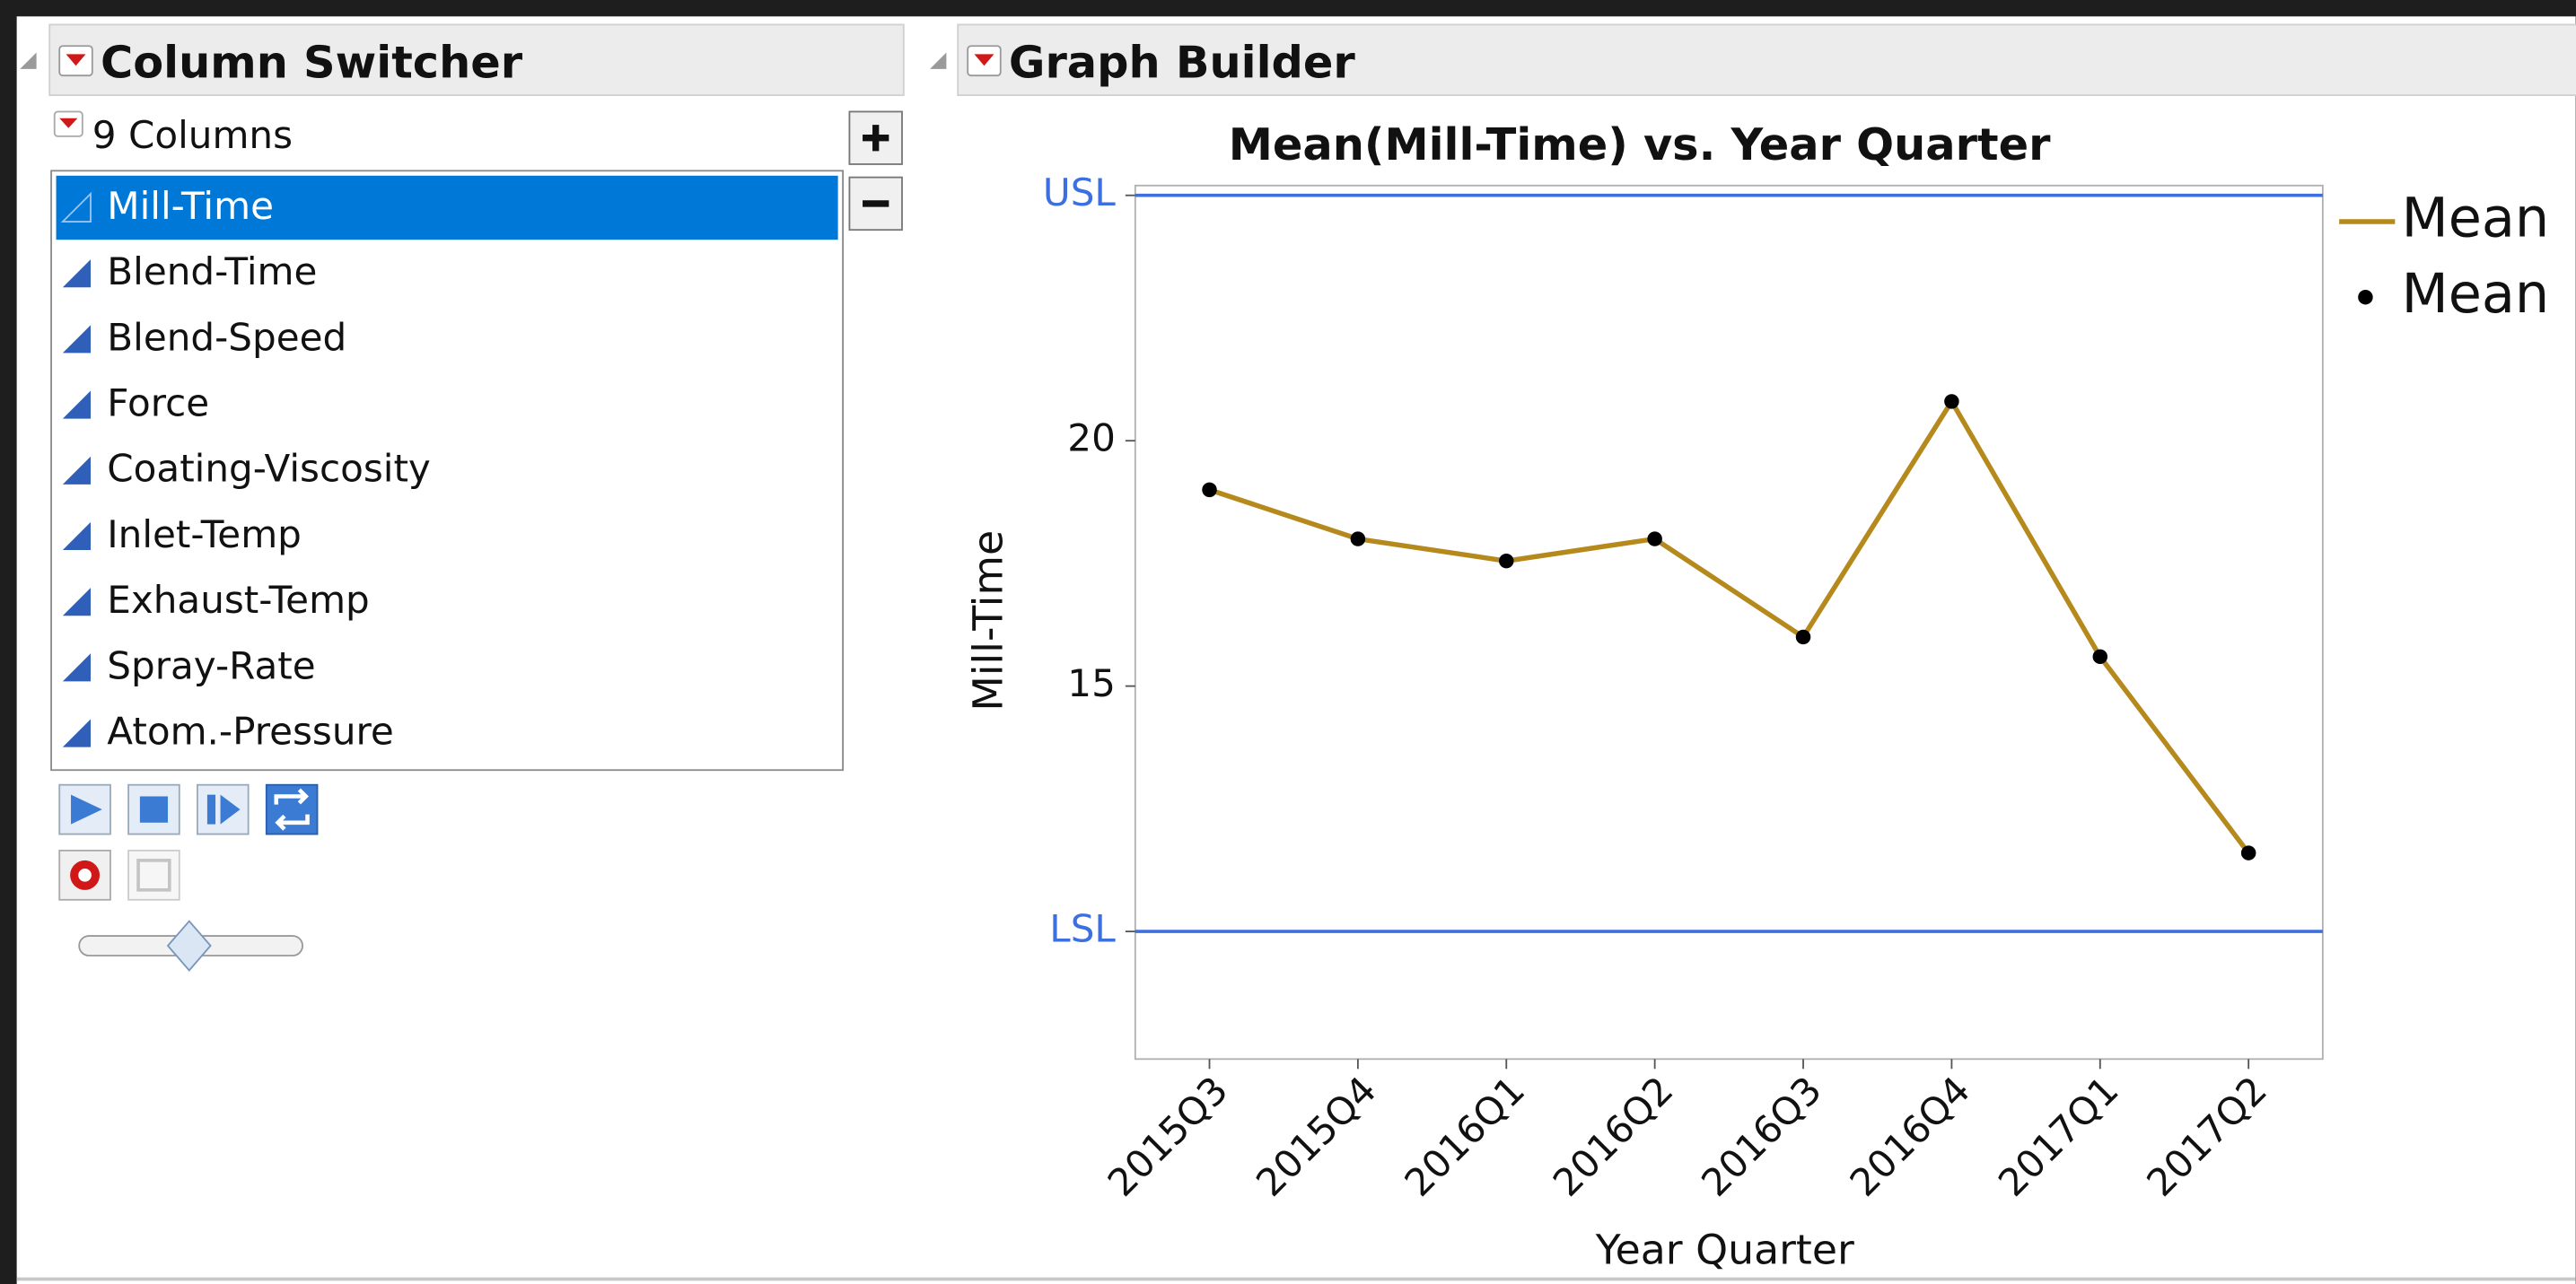 This screenshot has width=2576, height=1284. What do you see at coordinates (189, 946) in the screenshot?
I see `slider-thumb` at bounding box center [189, 946].